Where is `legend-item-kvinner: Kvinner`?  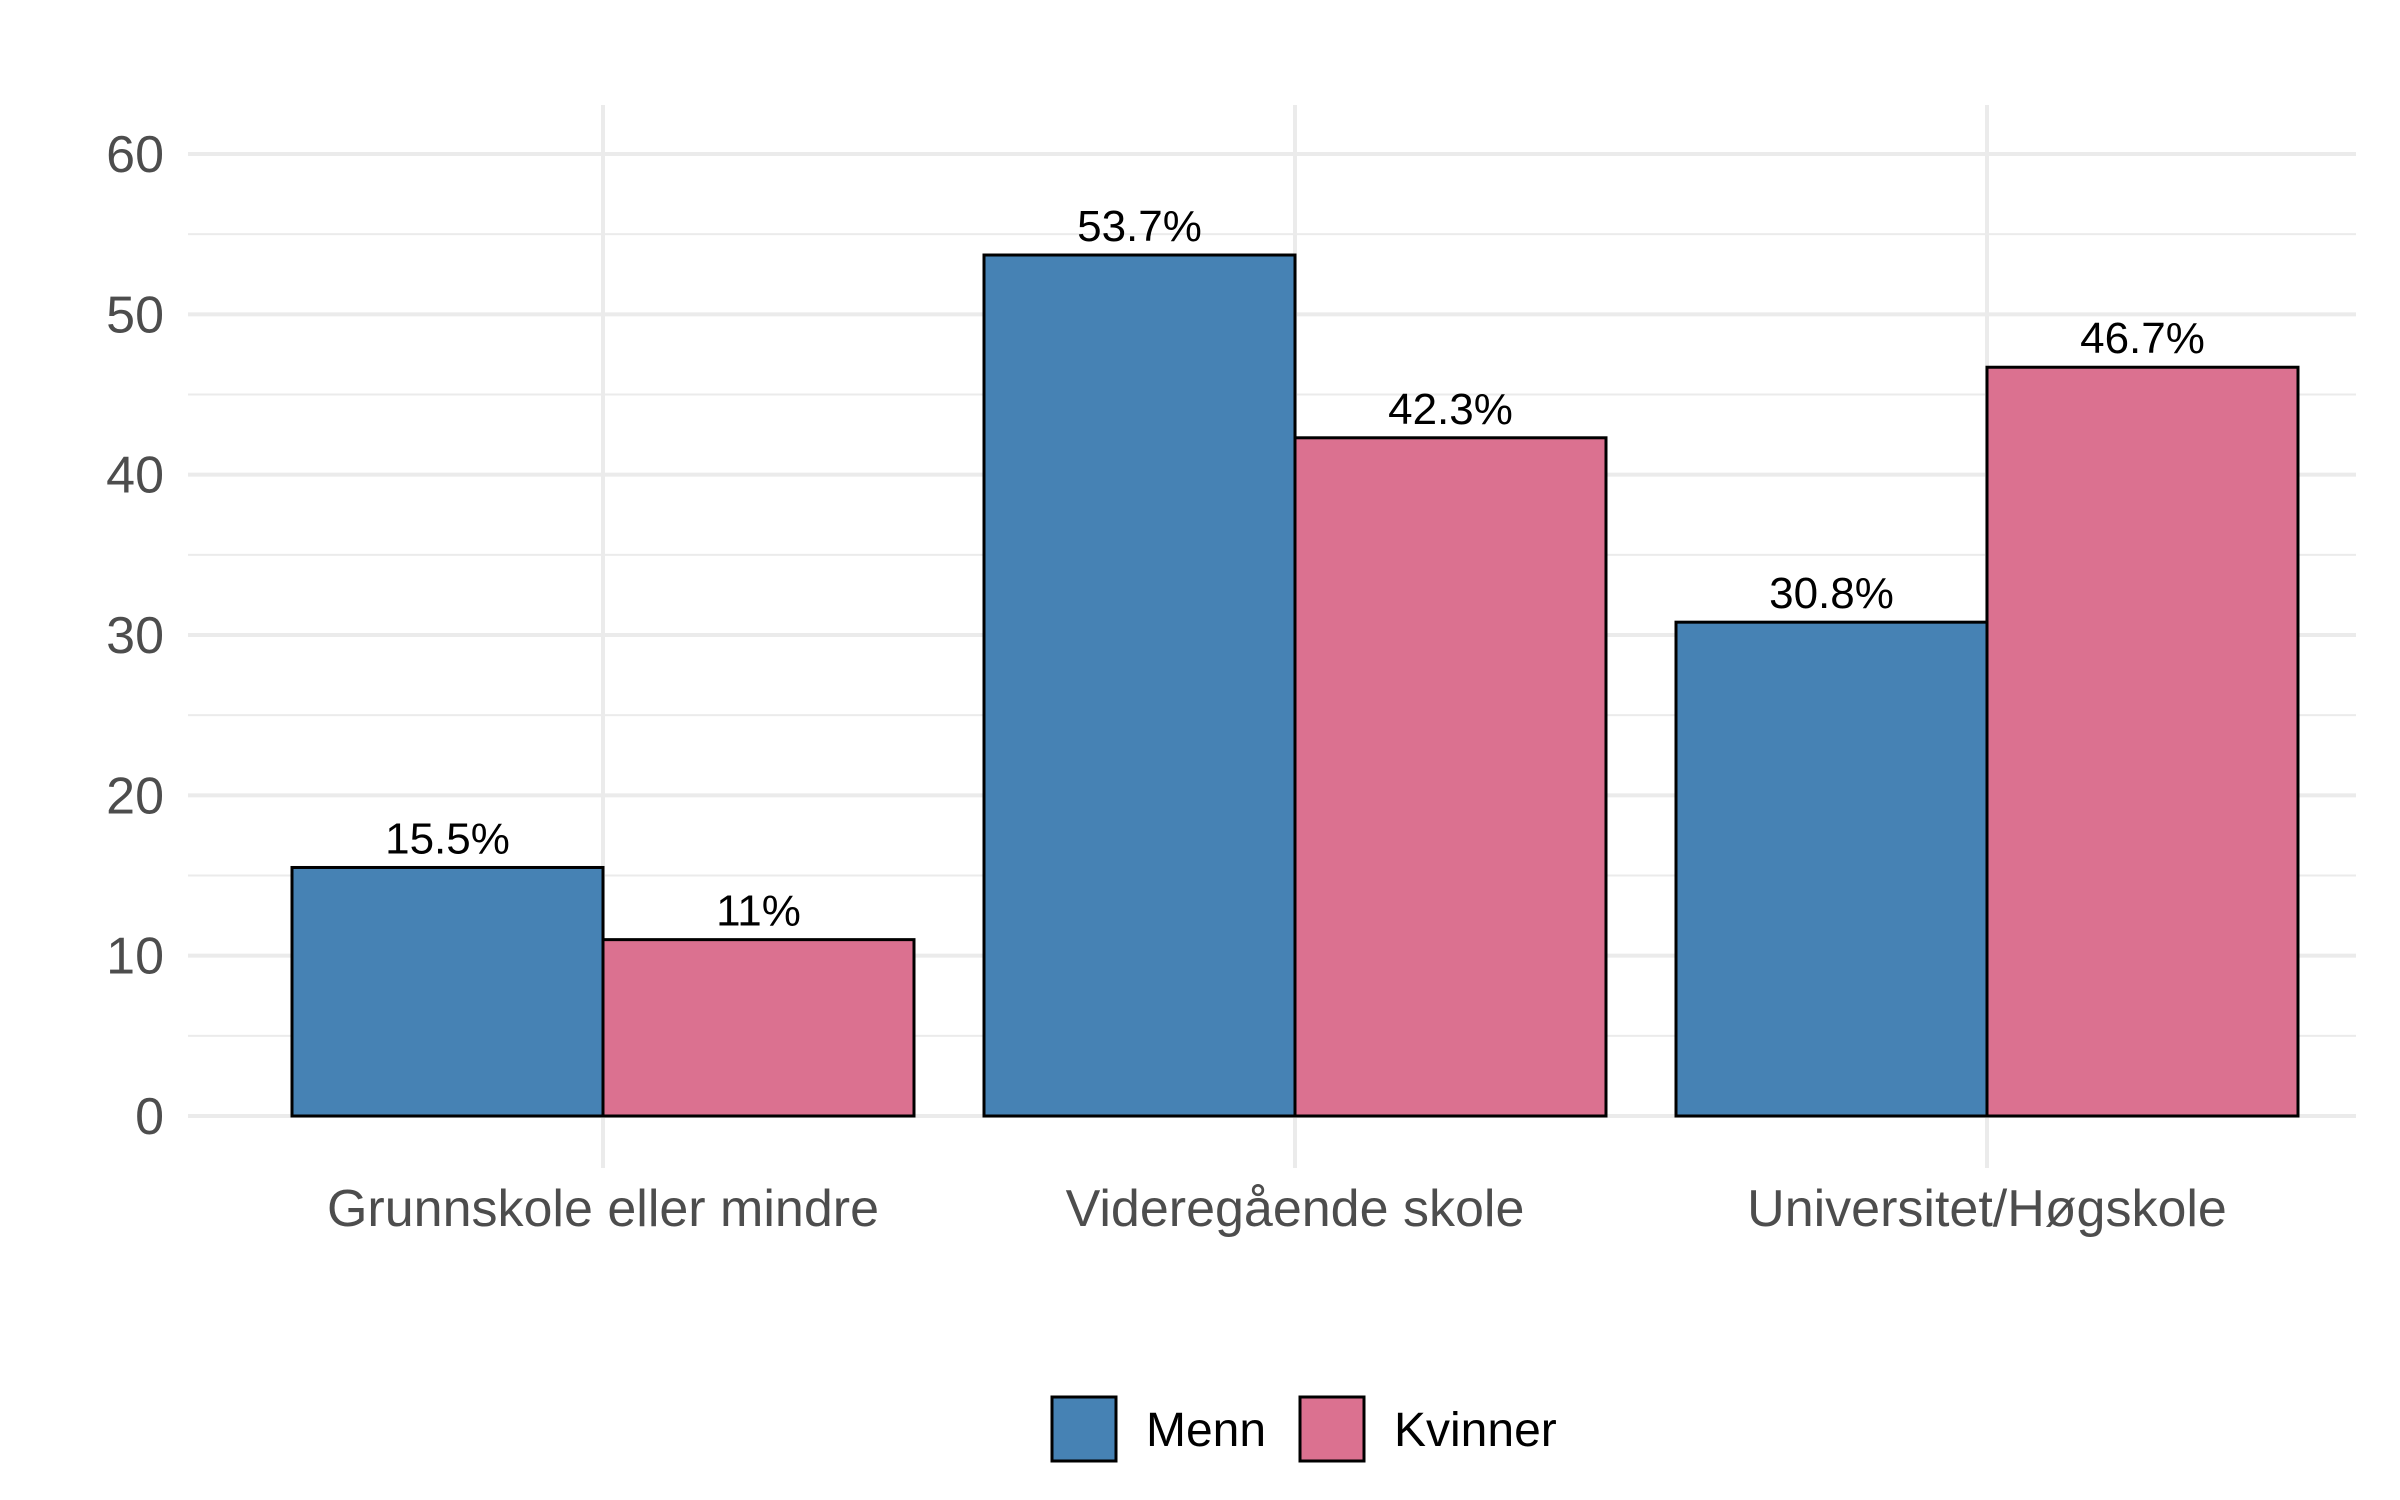 legend-item-kvinner: Kvinner is located at coordinates (1427, 1429).